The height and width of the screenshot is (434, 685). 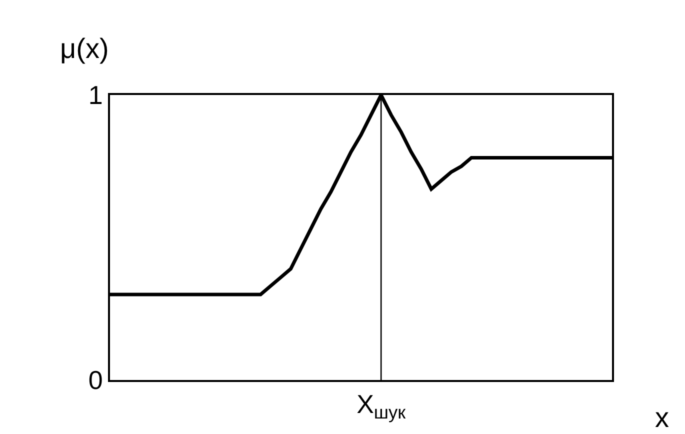 I want to click on x-tick-label: X$_{шук}$, so click(x=381, y=406).